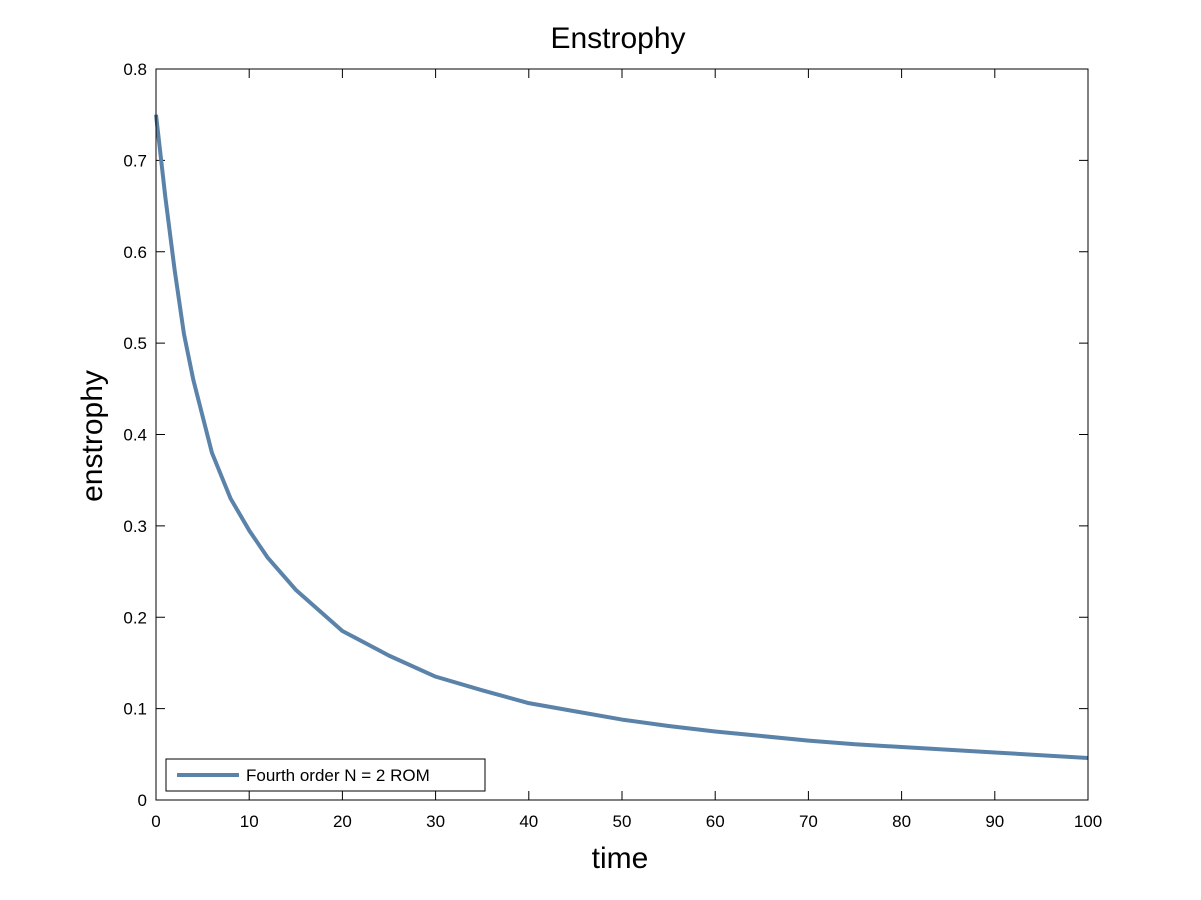 This screenshot has width=1201, height=900. Describe the element at coordinates (715, 821) in the screenshot. I see `x-tick-label: 60` at that location.